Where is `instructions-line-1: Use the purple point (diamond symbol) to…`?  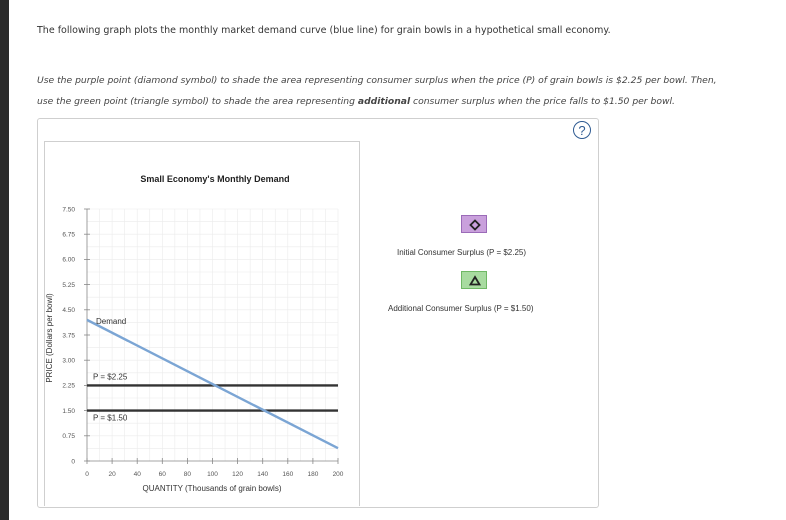 instructions-line-1: Use the purple point (diamond symbol) to… is located at coordinates (377, 80).